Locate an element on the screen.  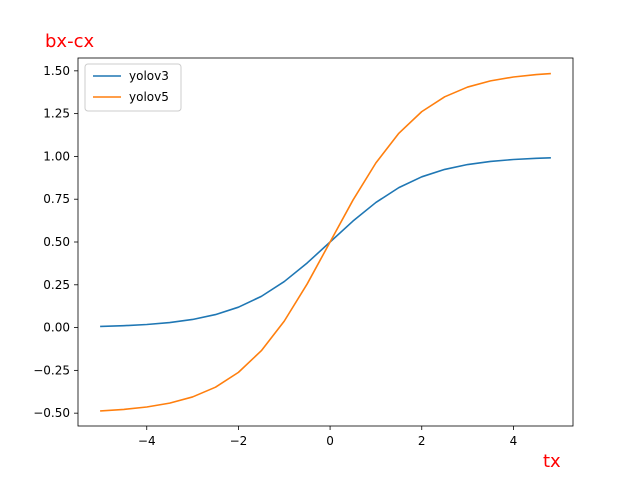
y-tick-label: −0.25 is located at coordinates (51, 370).